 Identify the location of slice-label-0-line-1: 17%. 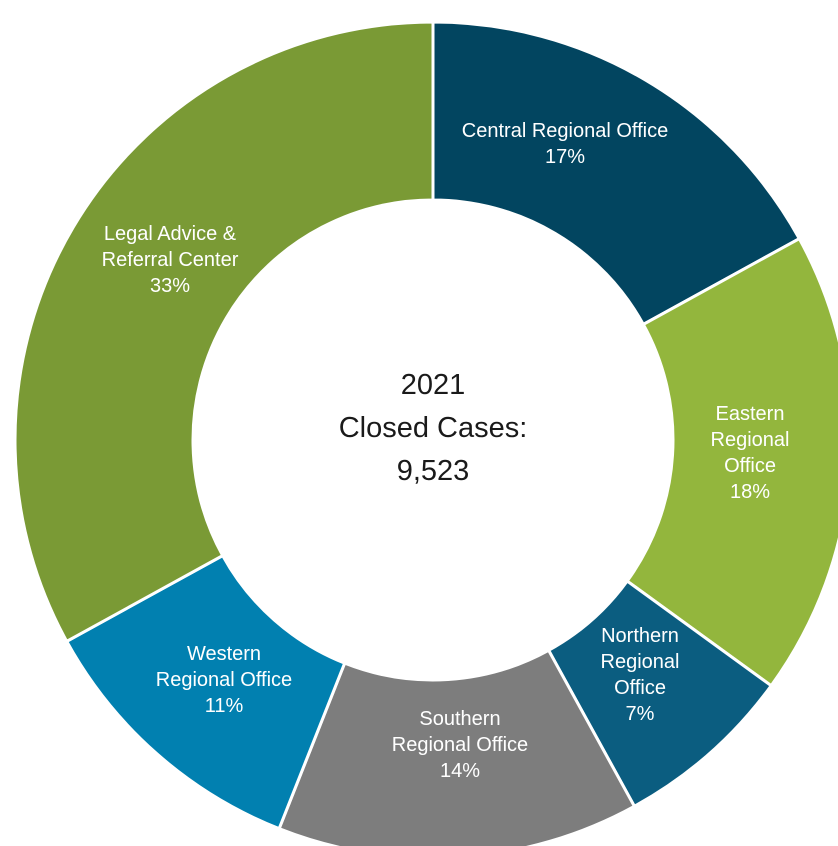
(565, 157).